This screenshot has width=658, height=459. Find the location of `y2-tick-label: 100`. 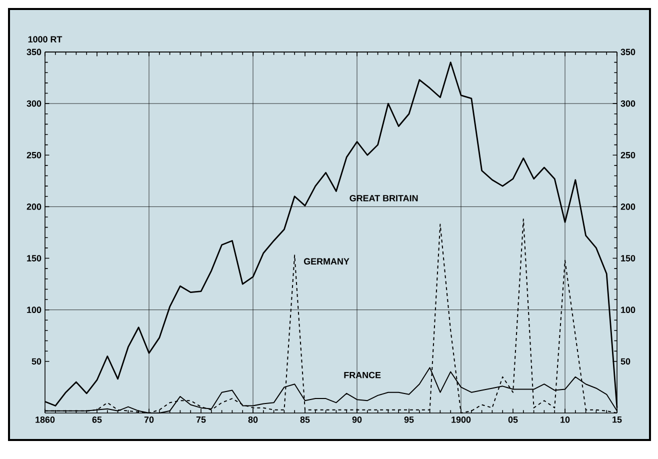

y2-tick-label: 100 is located at coordinates (628, 310).